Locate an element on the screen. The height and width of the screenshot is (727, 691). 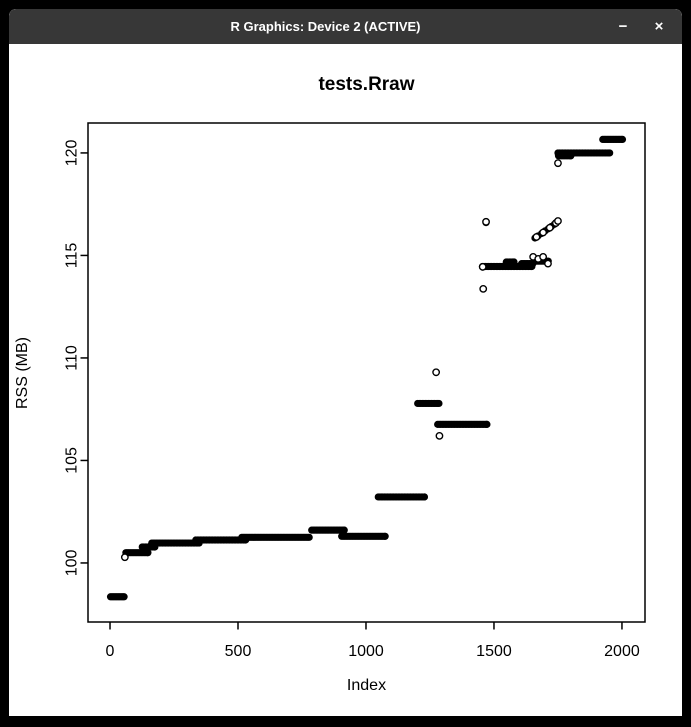
close-icon: × is located at coordinates (659, 26).